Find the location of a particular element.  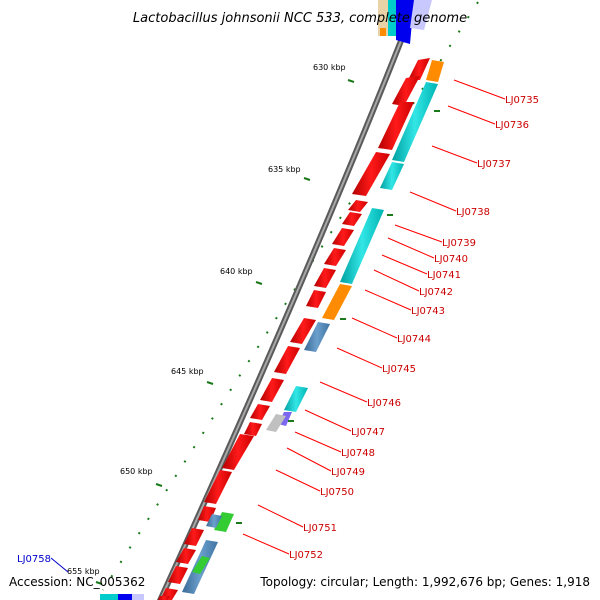

gene-label-lj0745: LJ0745 is located at coordinates (399, 369).